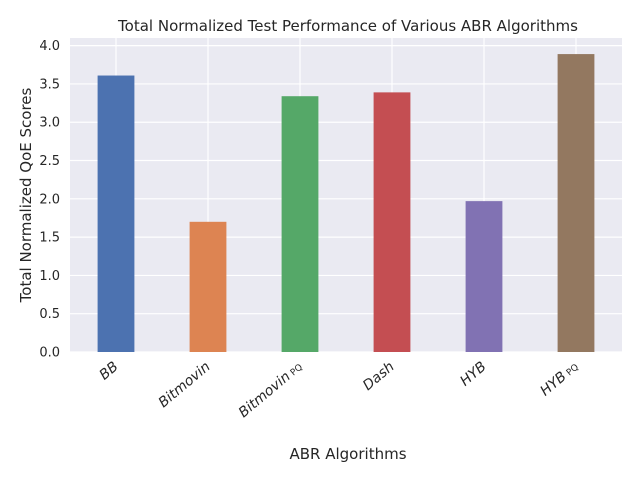  I want to click on x-tick-label: BB, so click(109, 371).